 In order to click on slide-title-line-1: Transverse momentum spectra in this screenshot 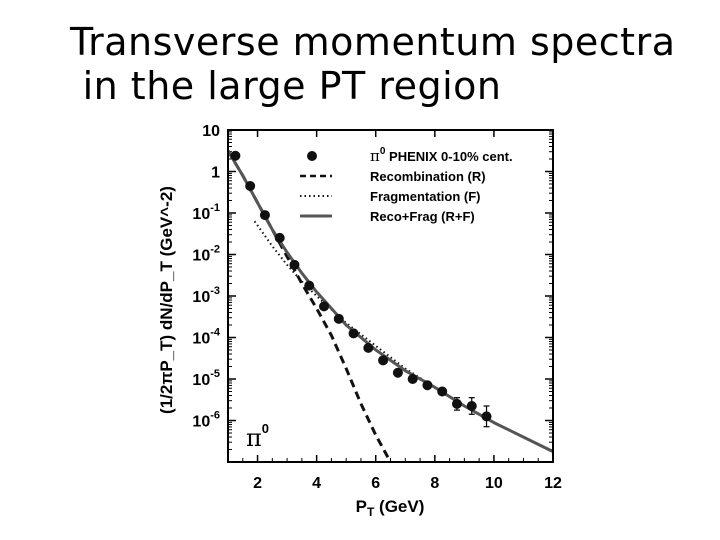, I will do `click(373, 42)`.